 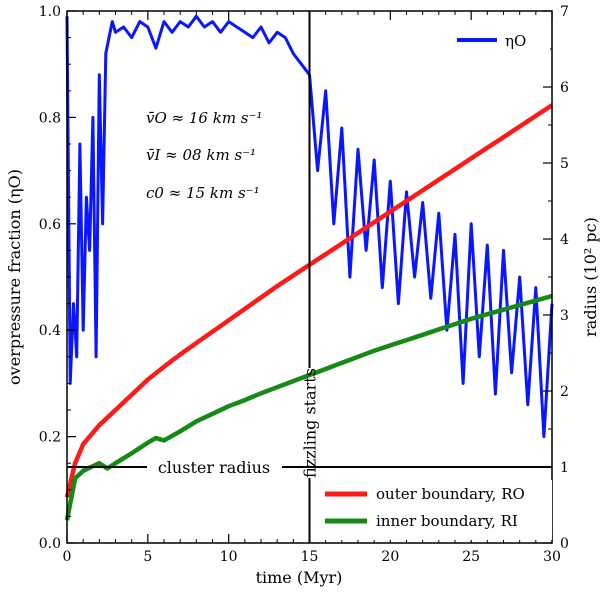 I want to click on x-tick-label: 20, so click(x=390, y=557).